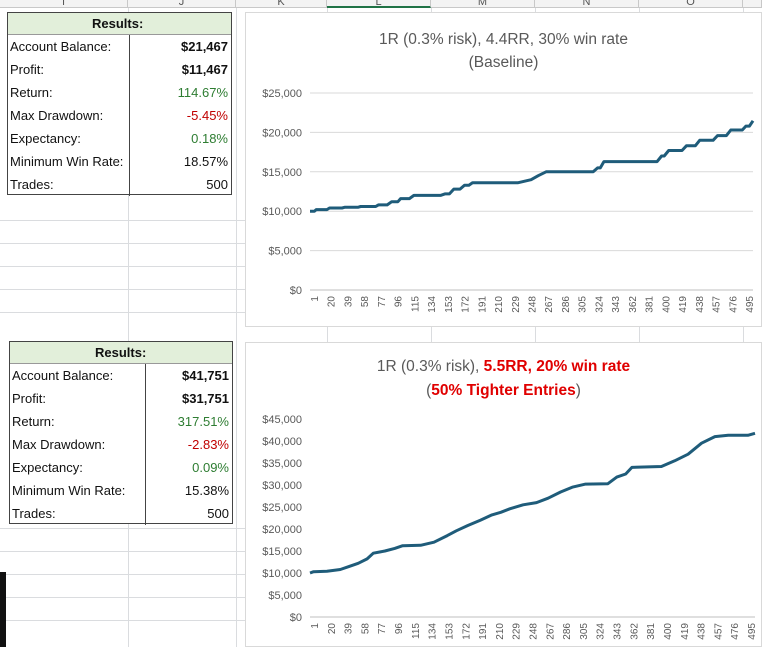 The height and width of the screenshot is (647, 762). Describe the element at coordinates (202, 92) in the screenshot. I see `results-value: 114.67%` at that location.